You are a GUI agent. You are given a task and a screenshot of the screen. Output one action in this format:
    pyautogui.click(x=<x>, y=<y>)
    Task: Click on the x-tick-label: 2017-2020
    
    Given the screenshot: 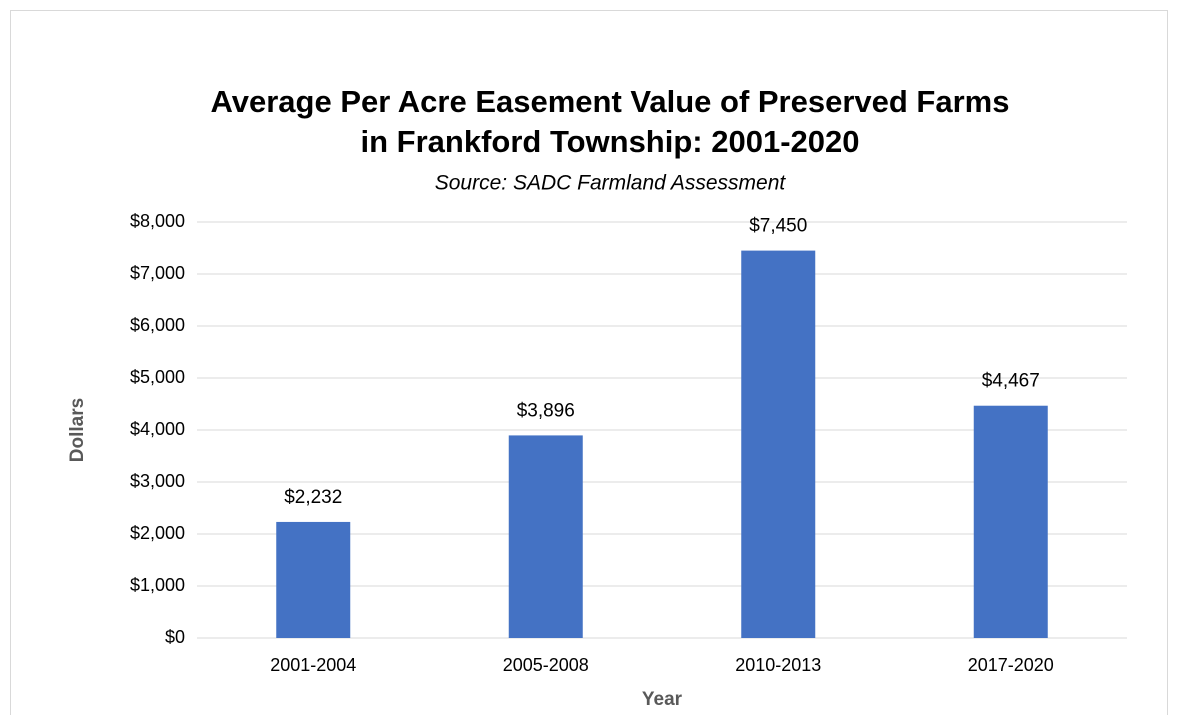 What is the action you would take?
    pyautogui.click(x=1011, y=665)
    